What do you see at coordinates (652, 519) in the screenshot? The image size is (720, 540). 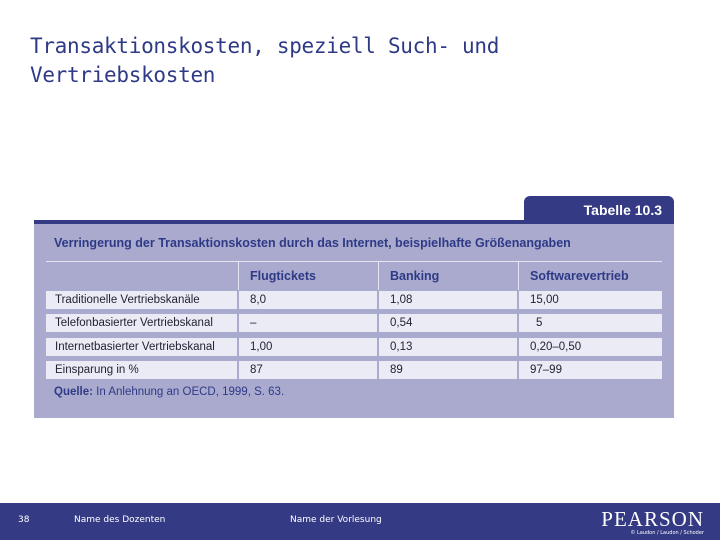 I see `pearson-logo: PEARSON` at bounding box center [652, 519].